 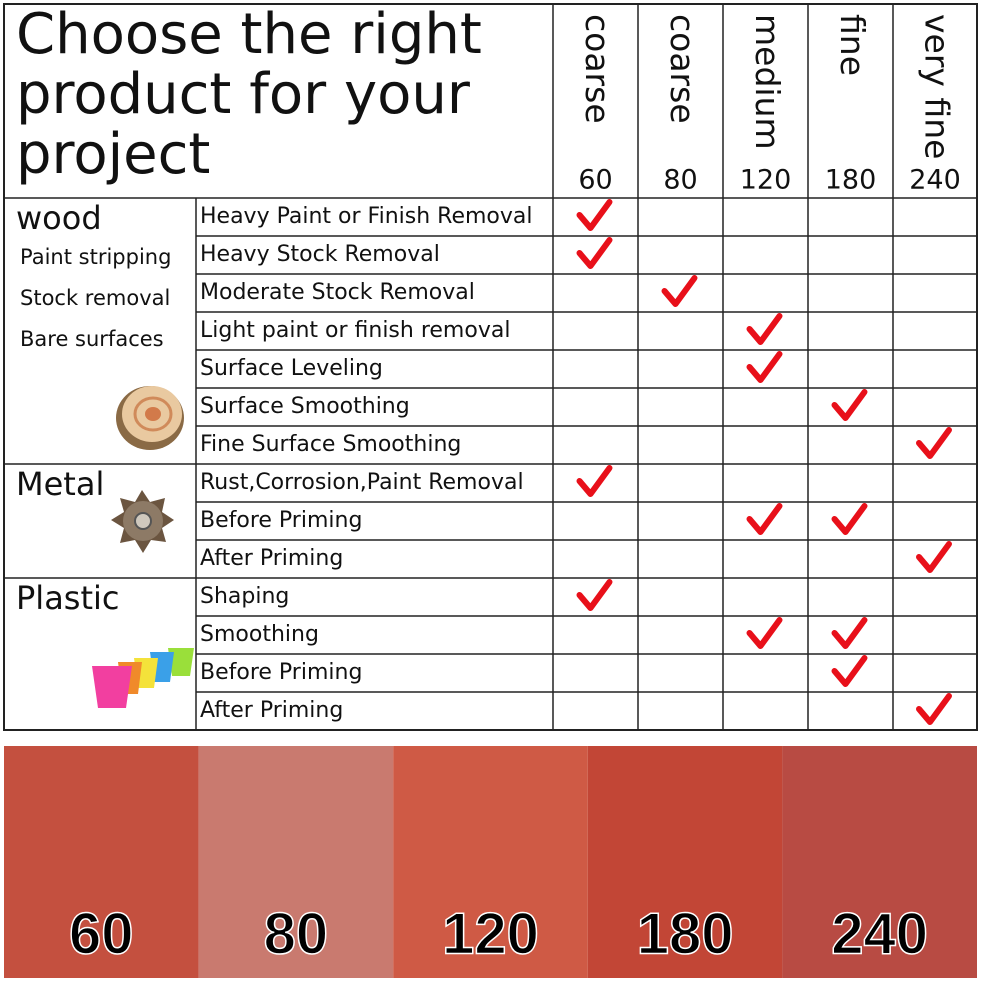 I want to click on task-label: Surface Smoothing, so click(x=305, y=406).